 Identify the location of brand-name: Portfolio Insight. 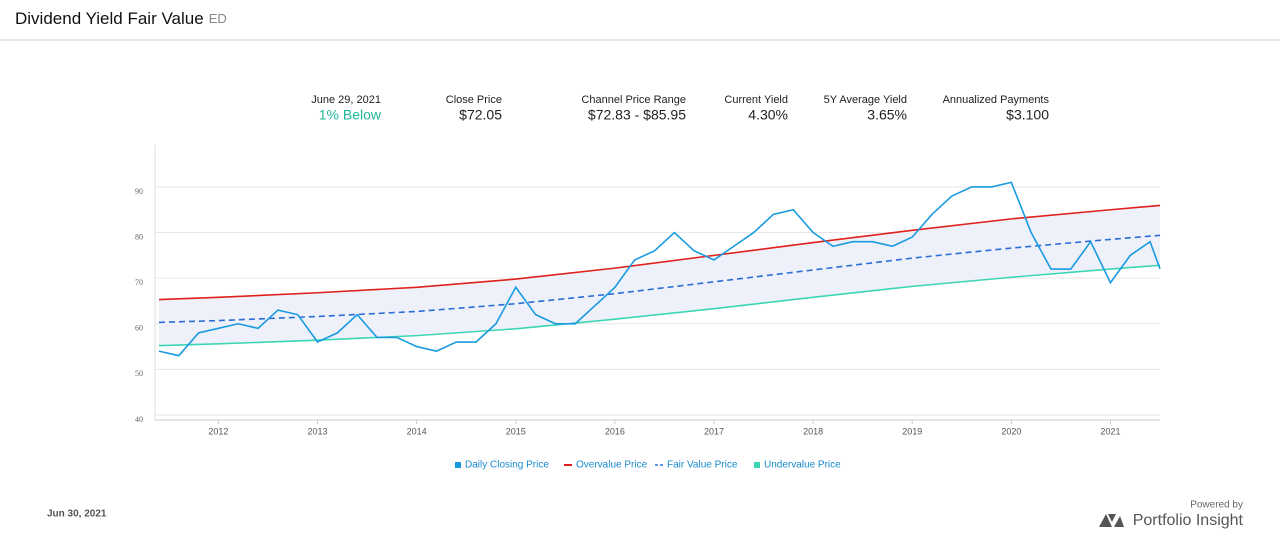
(1188, 520).